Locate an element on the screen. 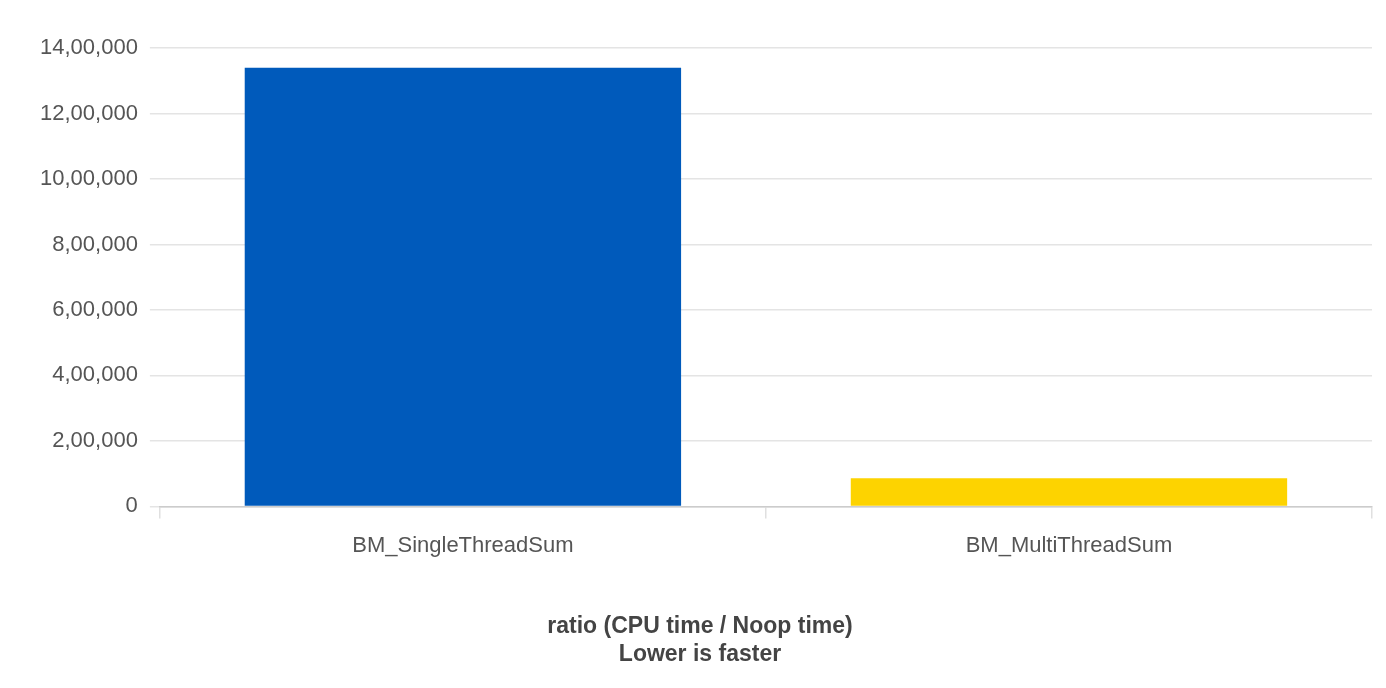 This screenshot has width=1386, height=688. y-tick-label: 6,00,000 is located at coordinates (95, 309).